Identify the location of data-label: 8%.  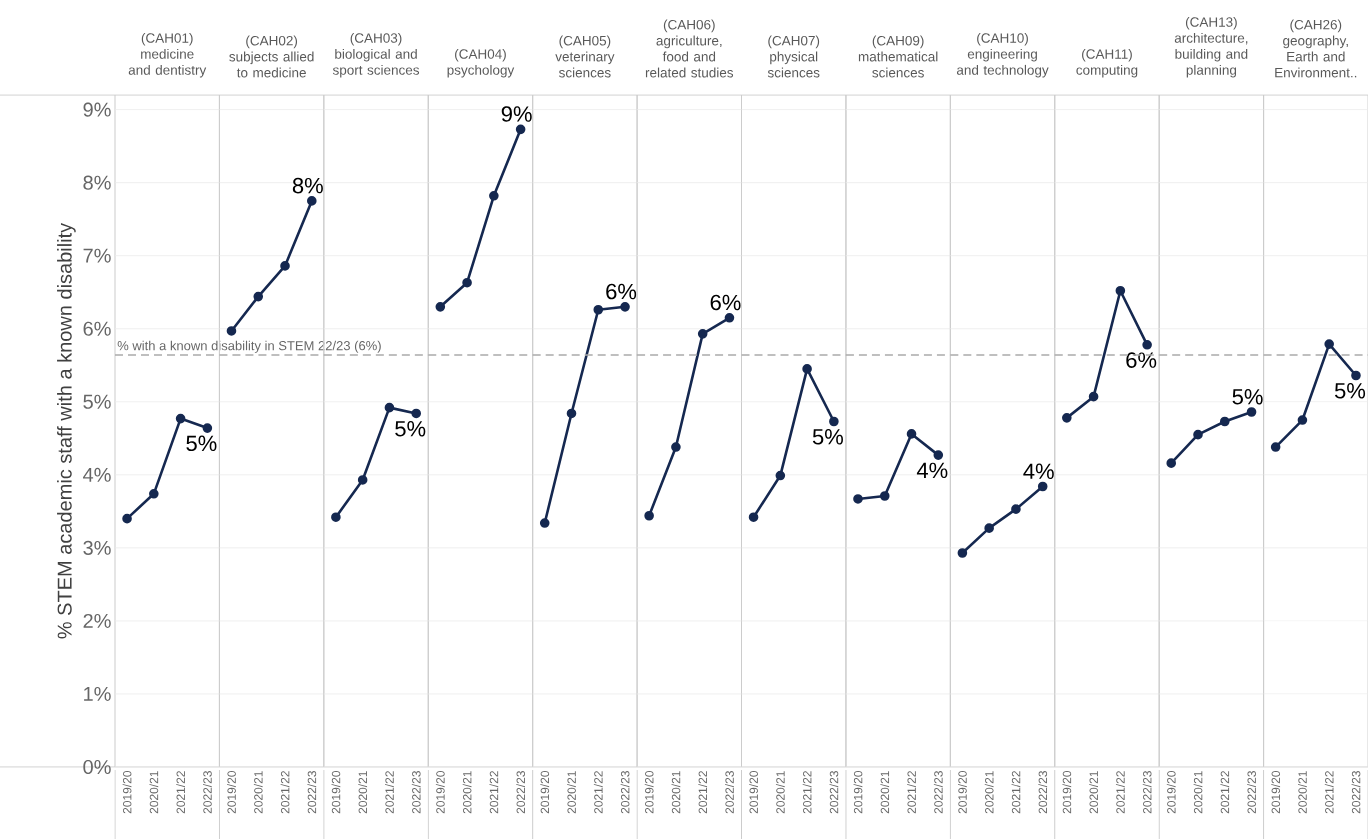
(307, 185).